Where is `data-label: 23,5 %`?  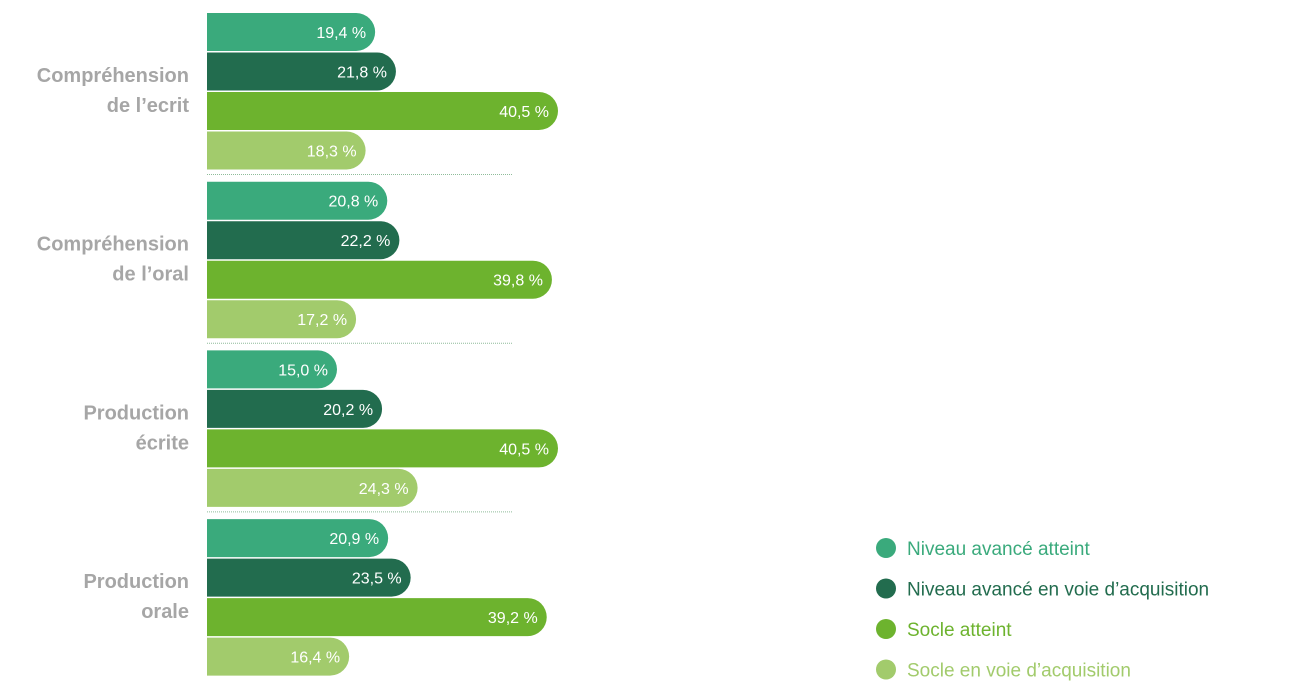 data-label: 23,5 % is located at coordinates (377, 579).